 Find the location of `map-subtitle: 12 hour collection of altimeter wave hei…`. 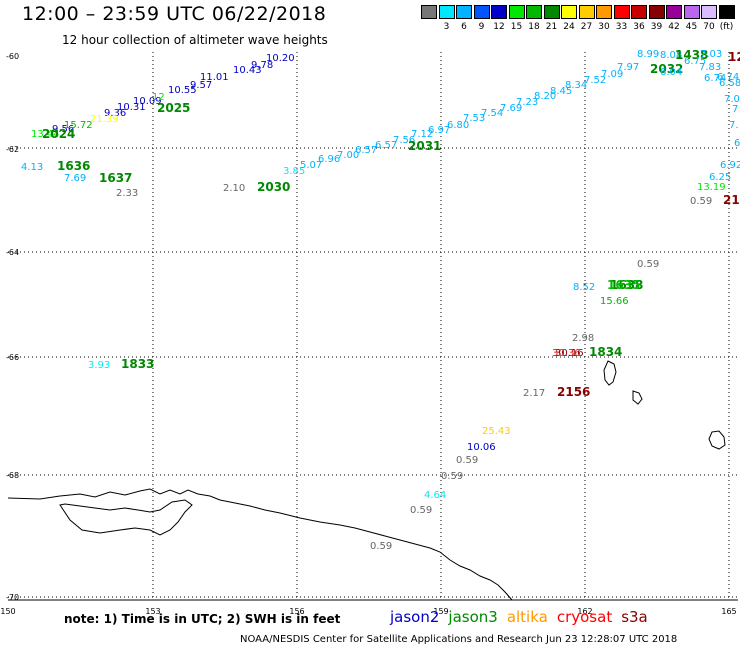

map-subtitle: 12 hour collection of altimeter wave hei… is located at coordinates (195, 40).